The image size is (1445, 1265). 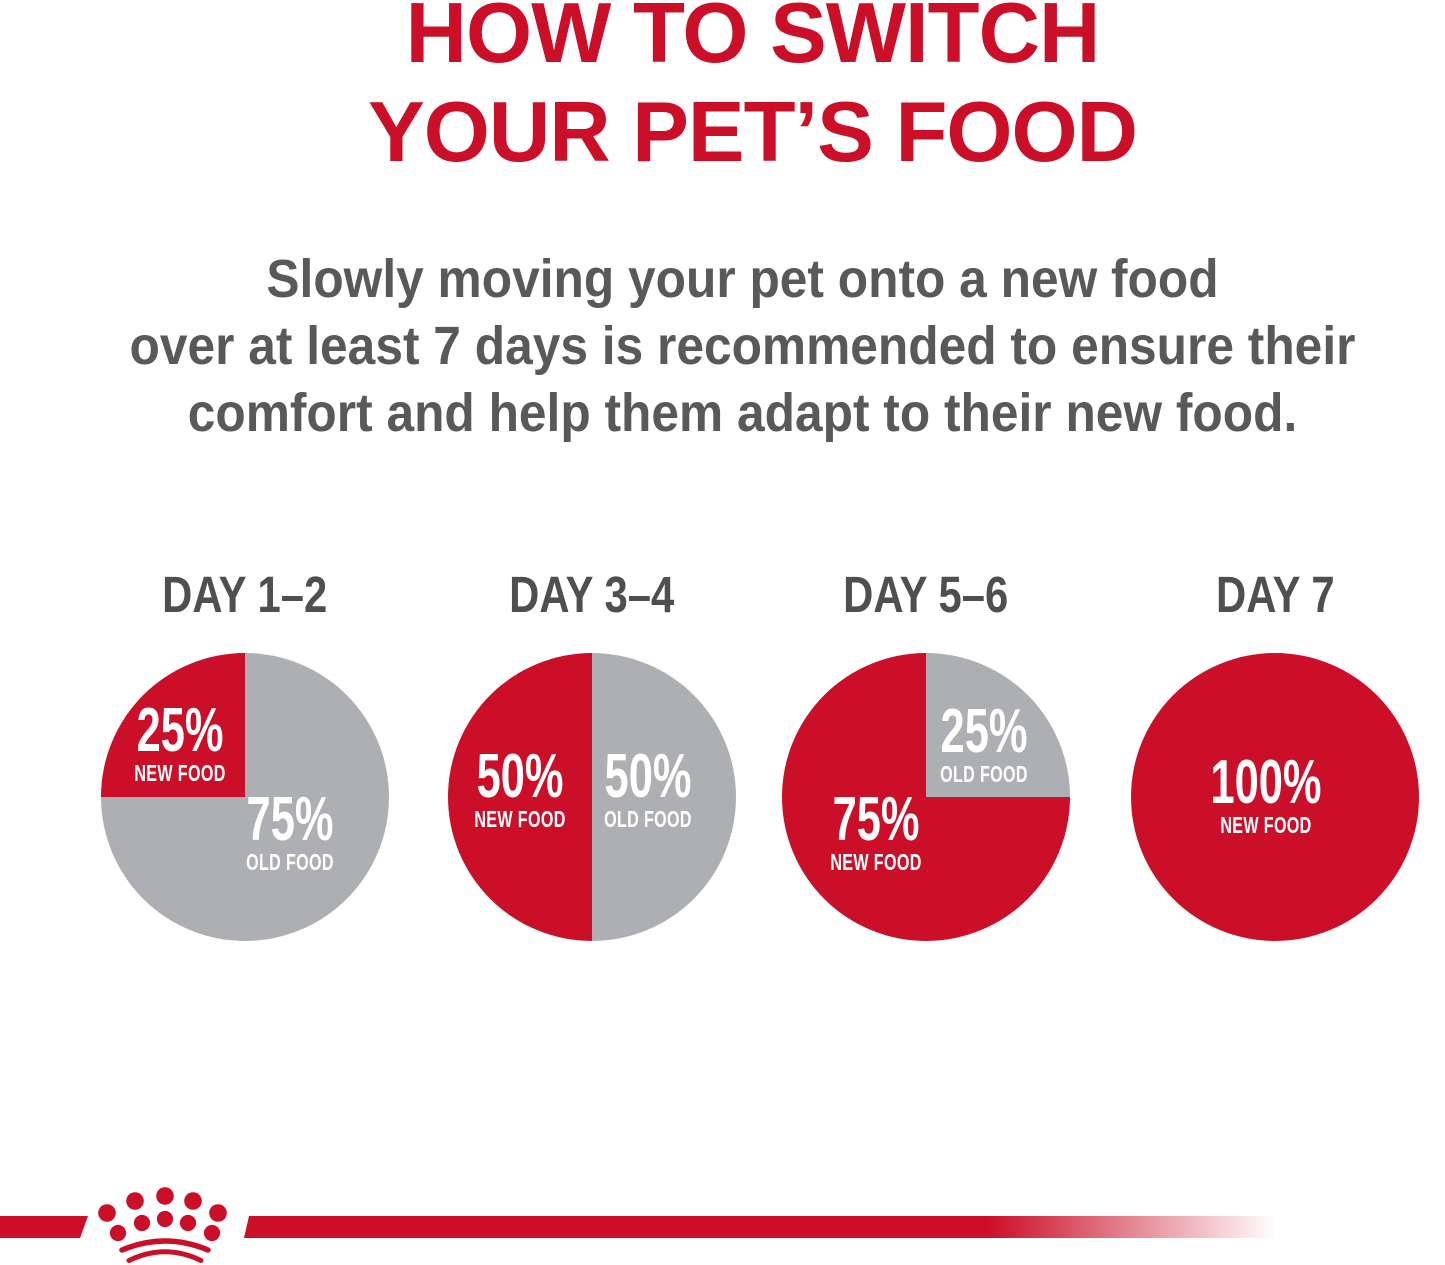 What do you see at coordinates (844, 1227) in the screenshot?
I see `brand-band-right` at bounding box center [844, 1227].